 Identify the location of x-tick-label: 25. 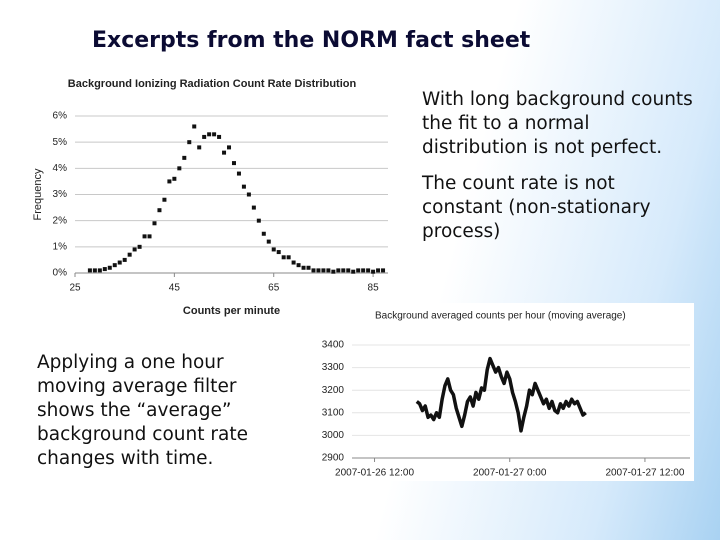
(75, 288).